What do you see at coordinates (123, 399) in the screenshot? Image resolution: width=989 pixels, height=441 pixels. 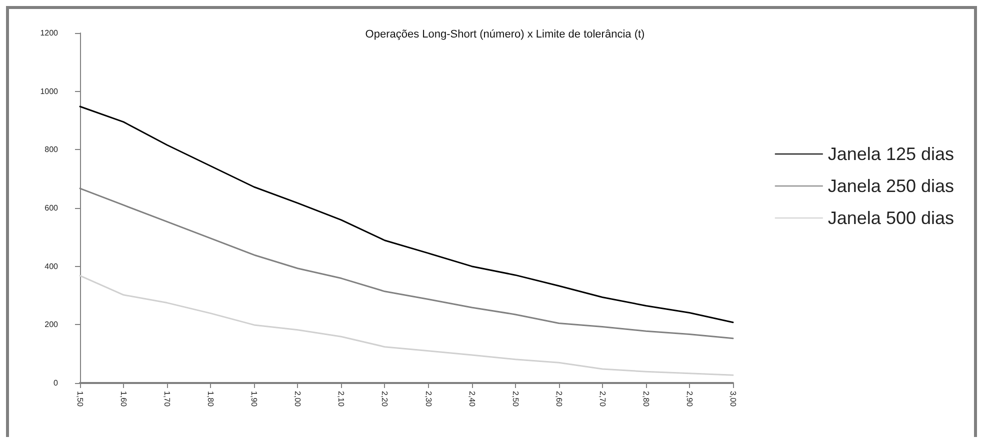 I see `x-tick-label: 1,60` at bounding box center [123, 399].